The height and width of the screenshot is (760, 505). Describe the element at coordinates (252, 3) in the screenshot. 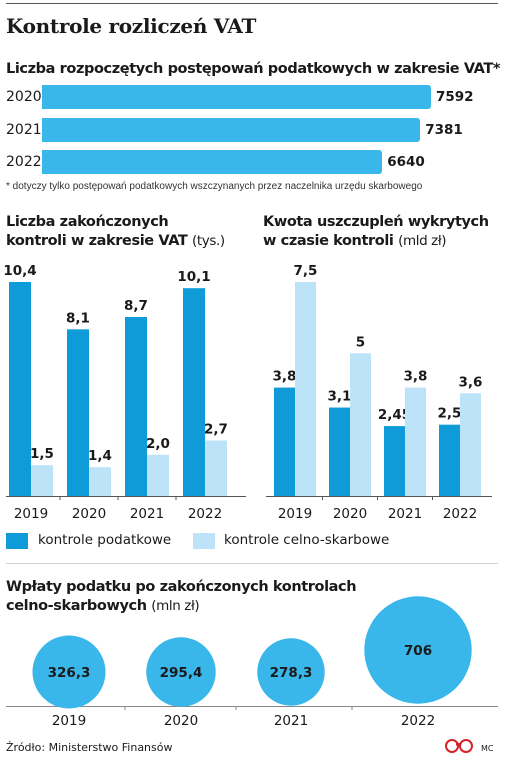

I see `top-rule` at that location.